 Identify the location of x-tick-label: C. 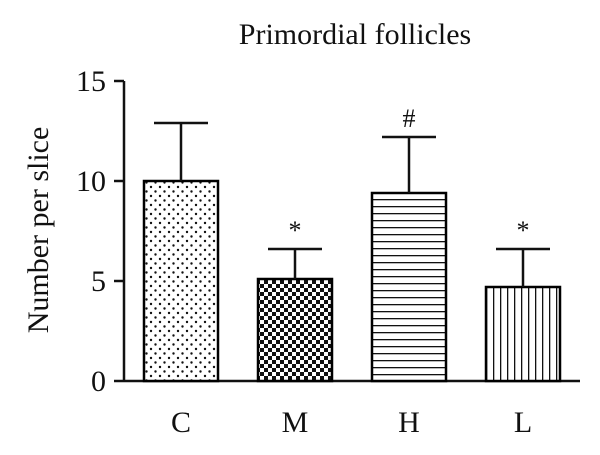
(181, 422).